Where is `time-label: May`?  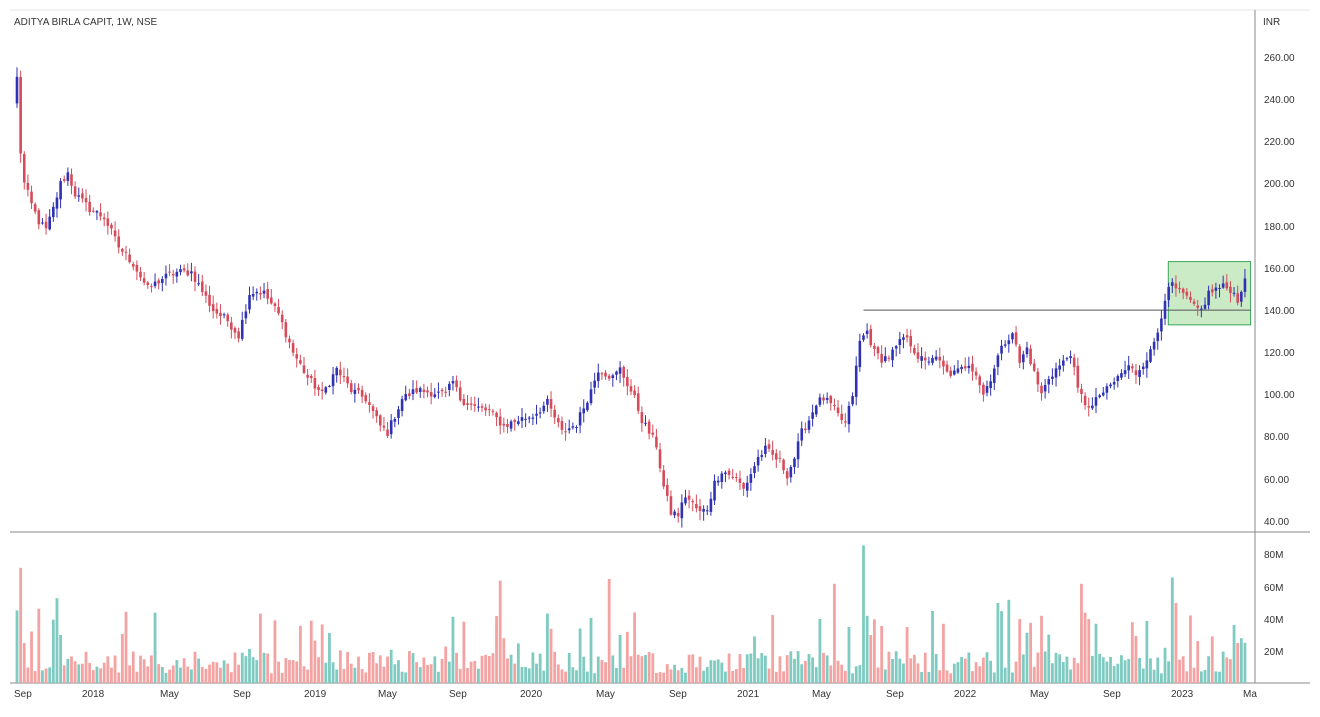 time-label: May is located at coordinates (1039, 694).